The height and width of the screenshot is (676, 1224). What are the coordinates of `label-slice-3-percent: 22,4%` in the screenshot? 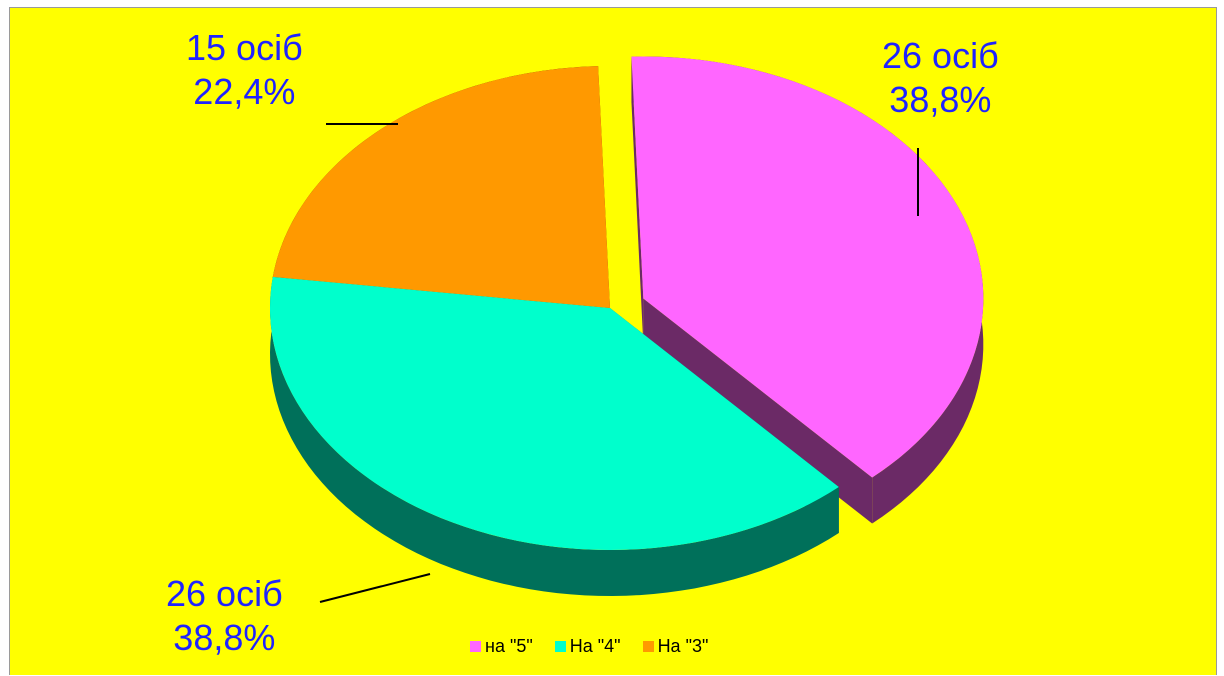 It's located at (244, 91).